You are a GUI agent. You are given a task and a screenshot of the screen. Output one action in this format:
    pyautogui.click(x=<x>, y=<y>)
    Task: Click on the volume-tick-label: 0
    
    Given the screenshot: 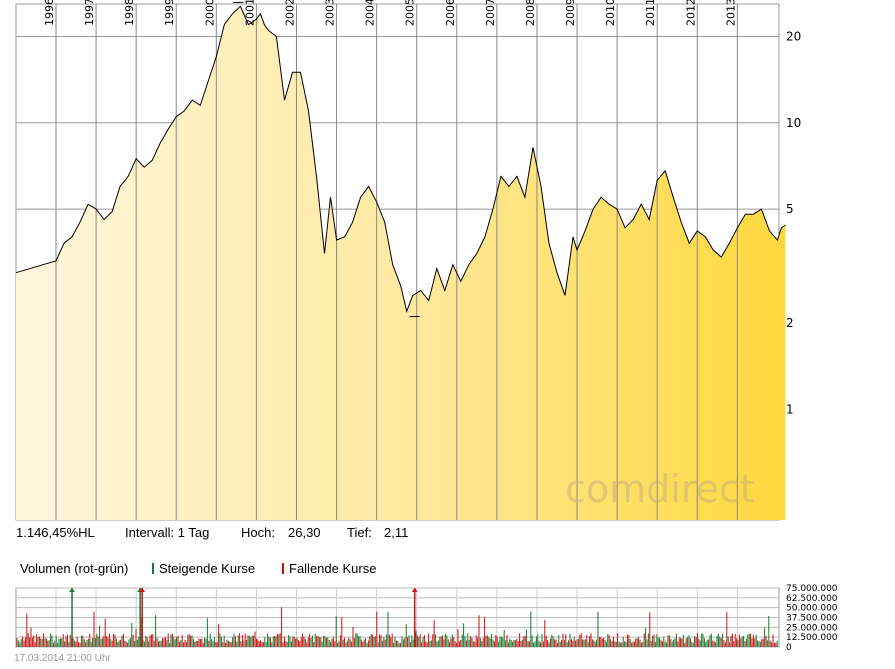 What is the action you would take?
    pyautogui.click(x=789, y=648)
    